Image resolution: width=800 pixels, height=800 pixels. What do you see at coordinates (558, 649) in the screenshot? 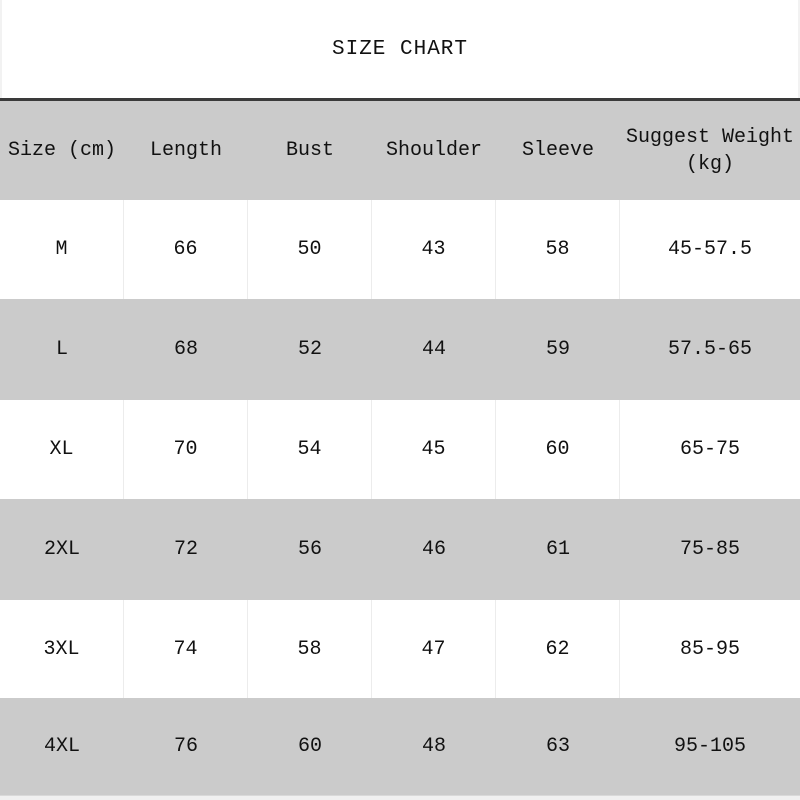
I see `table-cell: 62` at bounding box center [558, 649].